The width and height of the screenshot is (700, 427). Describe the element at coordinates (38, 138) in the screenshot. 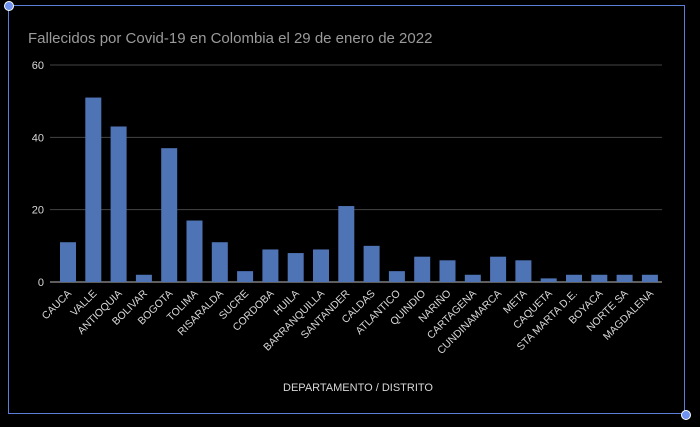

I see `y-tick-label: 40` at that location.